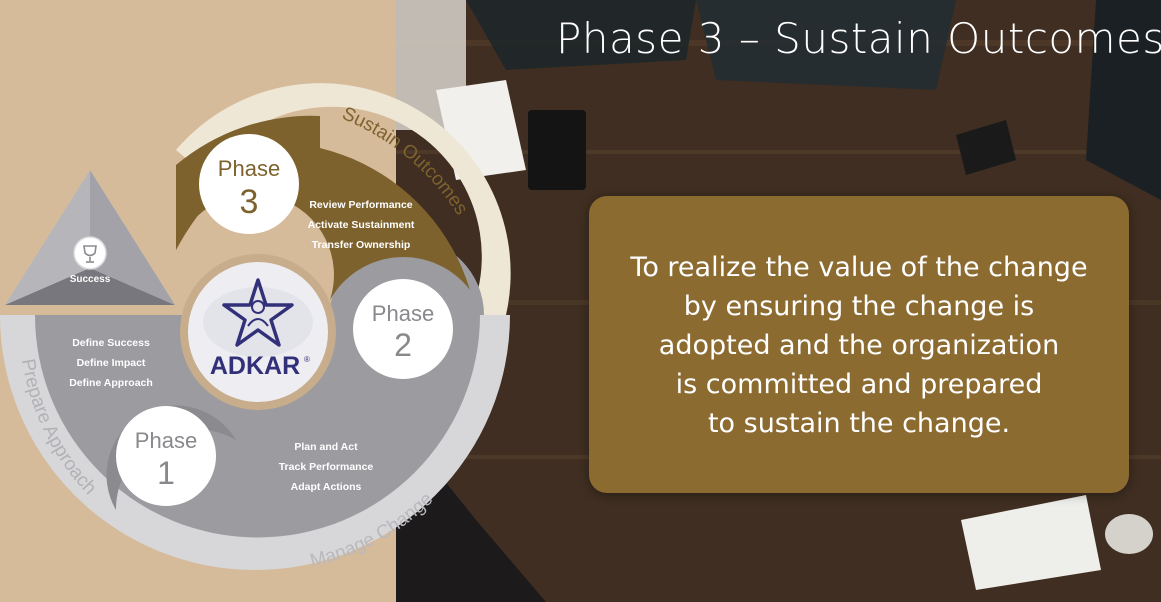  Describe the element at coordinates (90, 279) in the screenshot. I see `success-label: Success` at that location.